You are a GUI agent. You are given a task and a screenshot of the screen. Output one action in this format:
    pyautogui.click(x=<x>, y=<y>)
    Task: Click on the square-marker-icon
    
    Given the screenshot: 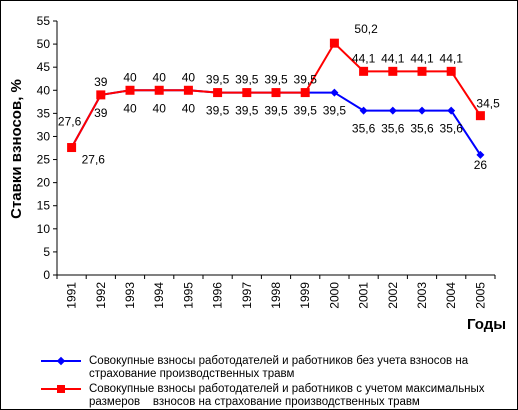 What is the action you would take?
    pyautogui.click(x=61, y=389)
    